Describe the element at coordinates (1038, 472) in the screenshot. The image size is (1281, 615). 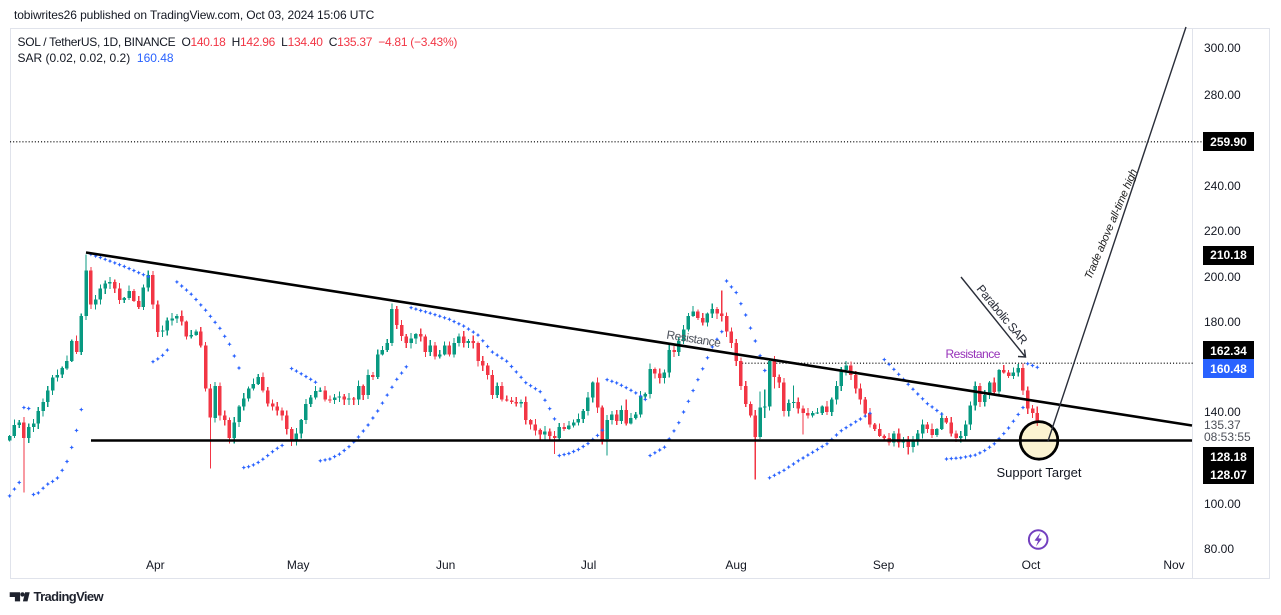
I see `svg-text: Support Target` at that location.